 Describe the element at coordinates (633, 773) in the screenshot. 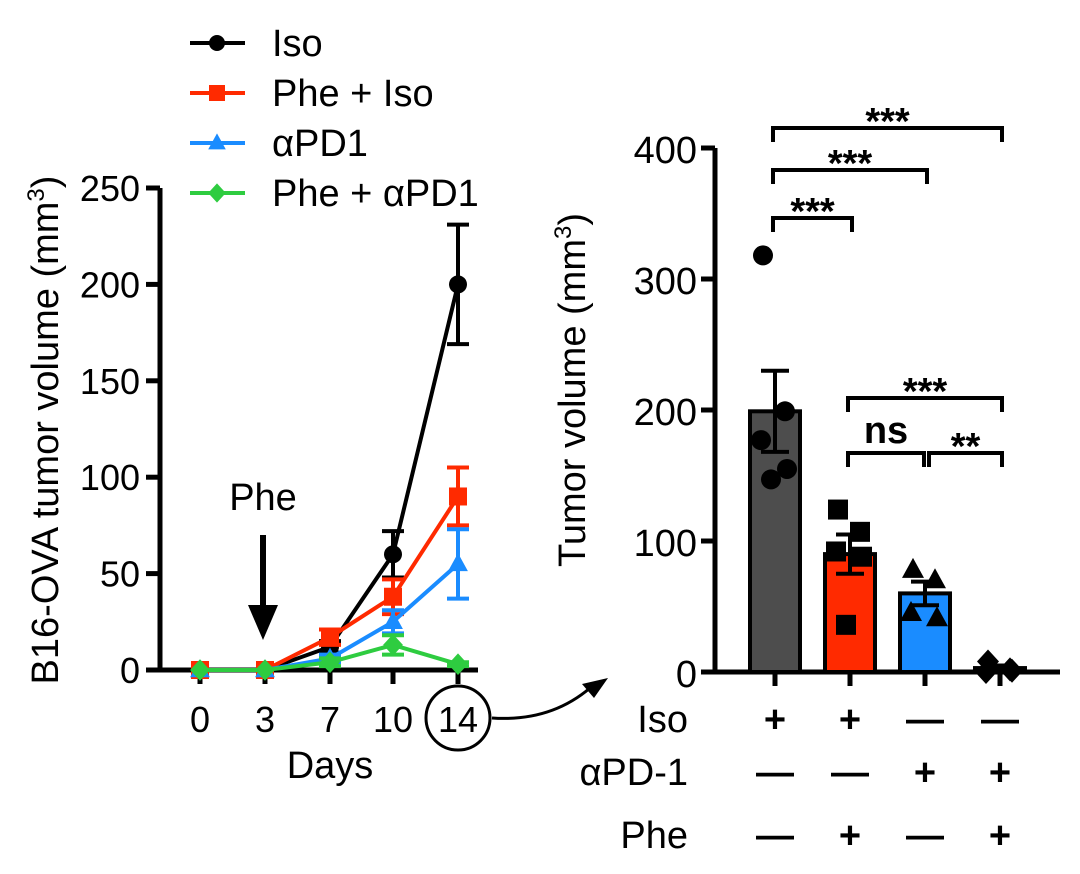

I see `condition-label: αPD-1` at that location.